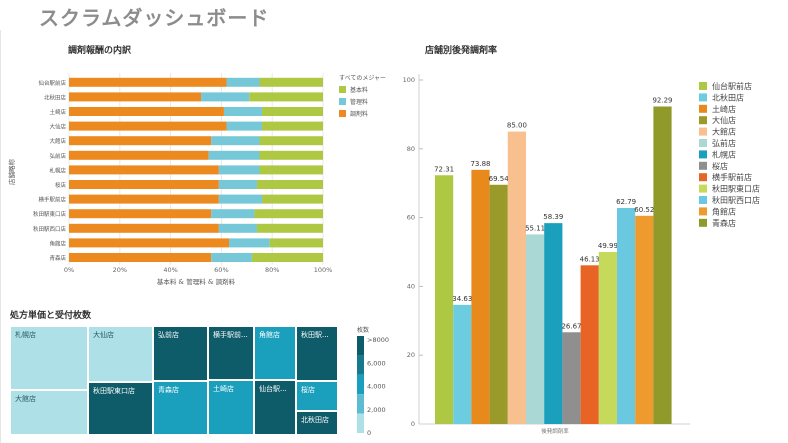  Describe the element at coordinates (359, 114) in the screenshot. I see `stack-legend-label: 調剤料` at that location.